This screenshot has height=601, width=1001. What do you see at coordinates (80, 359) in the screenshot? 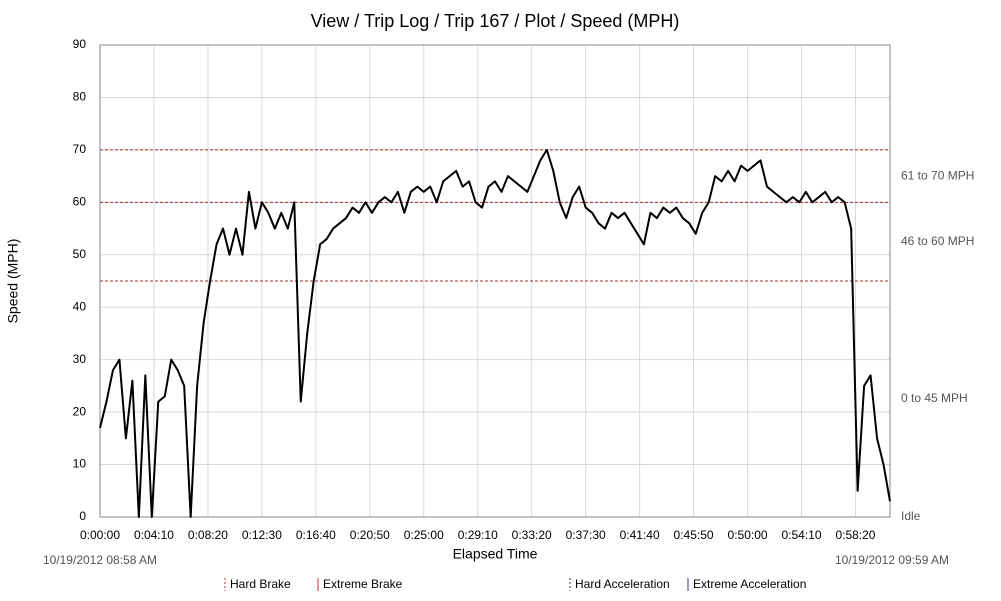
I see `y-tick-label: 30` at bounding box center [80, 359].